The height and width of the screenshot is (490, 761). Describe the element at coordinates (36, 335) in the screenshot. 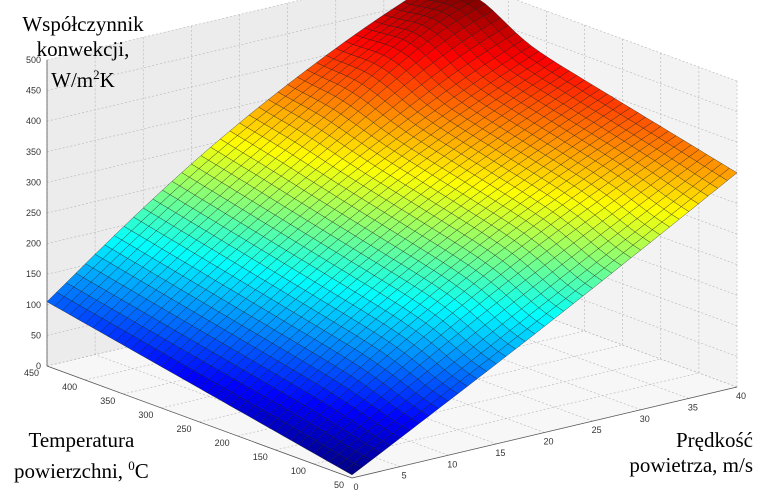

I see `z-tick-label: 50` at that location.